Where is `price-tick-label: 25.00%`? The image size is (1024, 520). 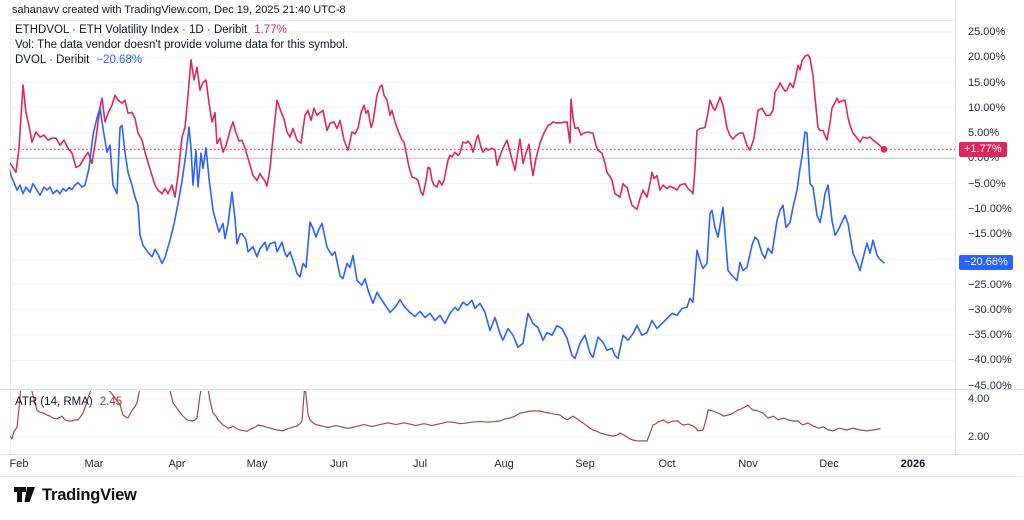
price-tick-label: 25.00% is located at coordinates (987, 31).